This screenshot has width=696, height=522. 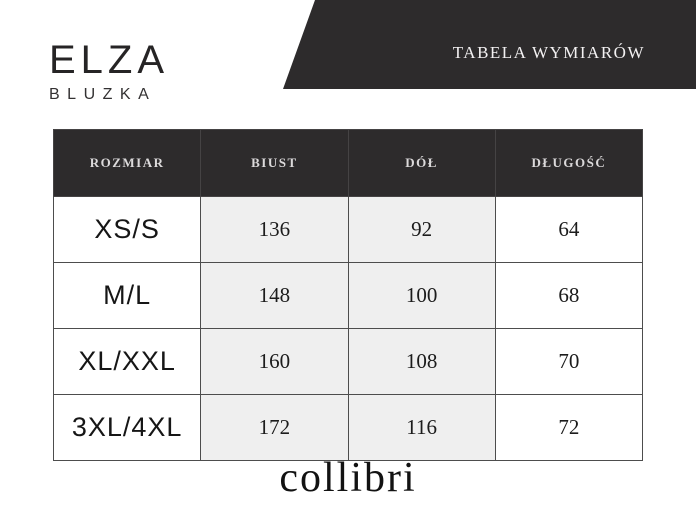 I want to click on dol-value: 92, so click(x=421, y=229).